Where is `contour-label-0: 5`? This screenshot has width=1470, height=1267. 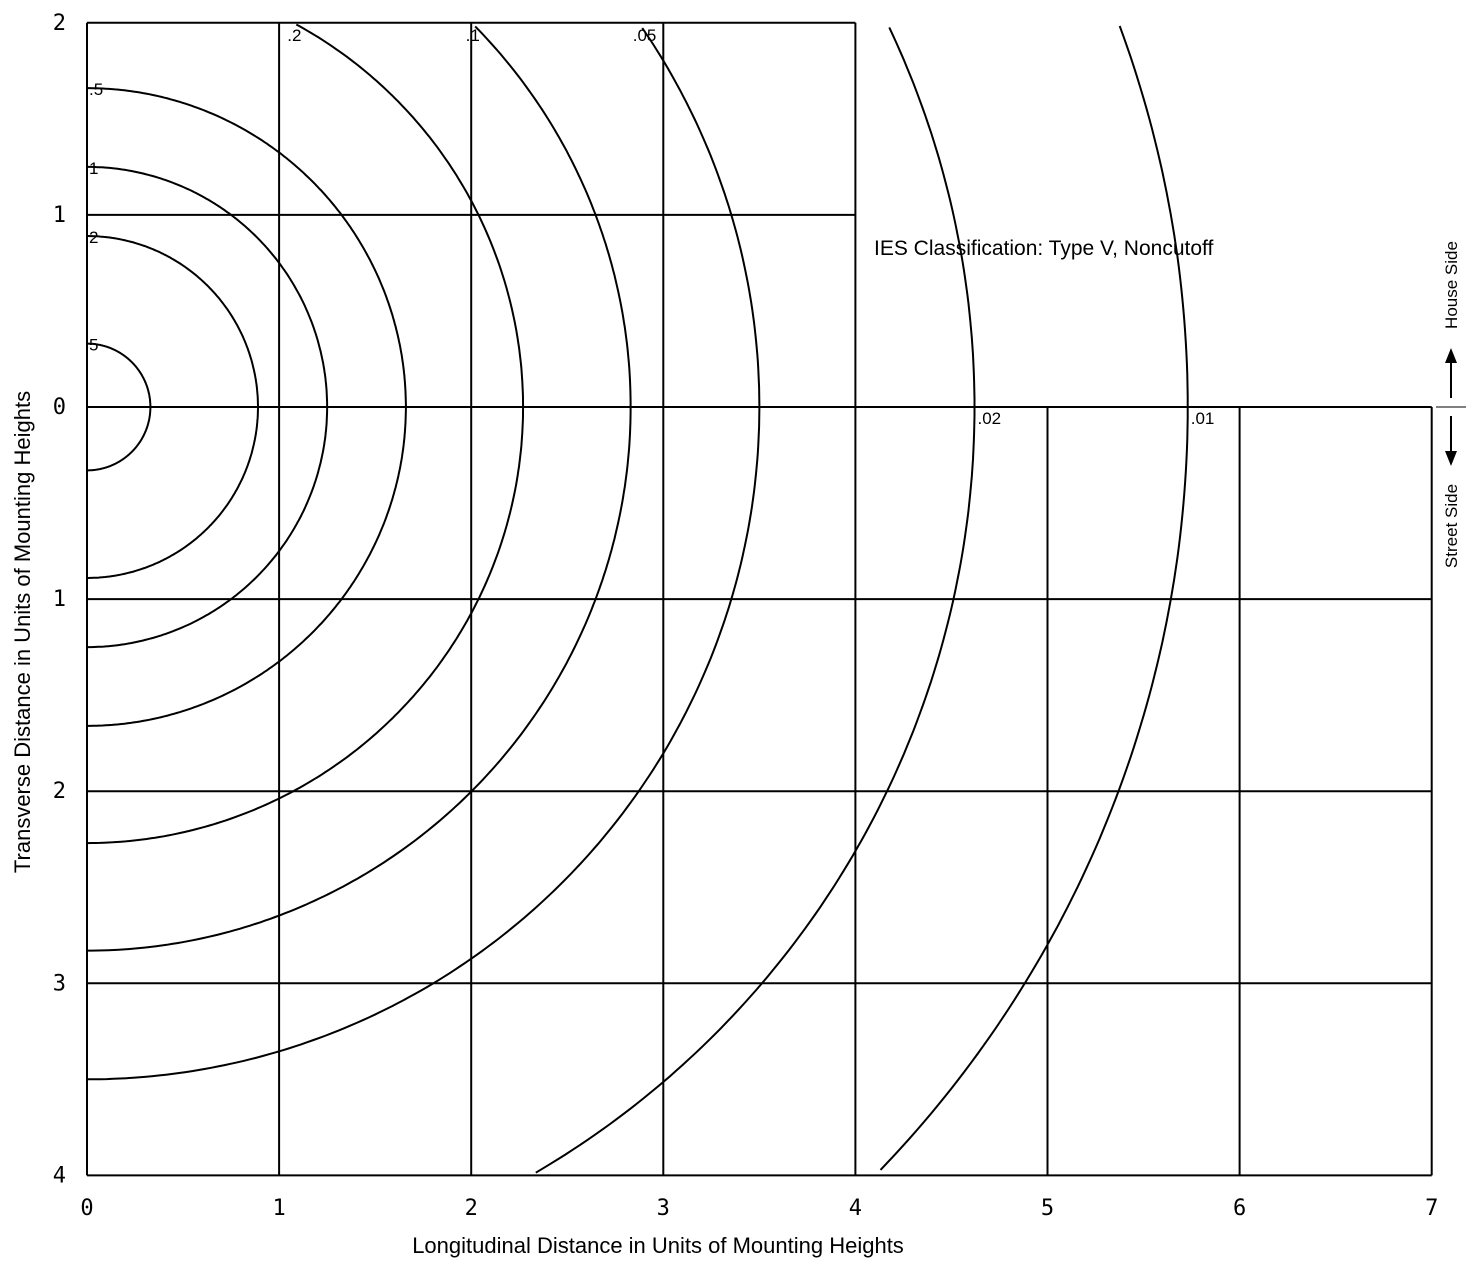 contour-label-0: 5 is located at coordinates (93, 345).